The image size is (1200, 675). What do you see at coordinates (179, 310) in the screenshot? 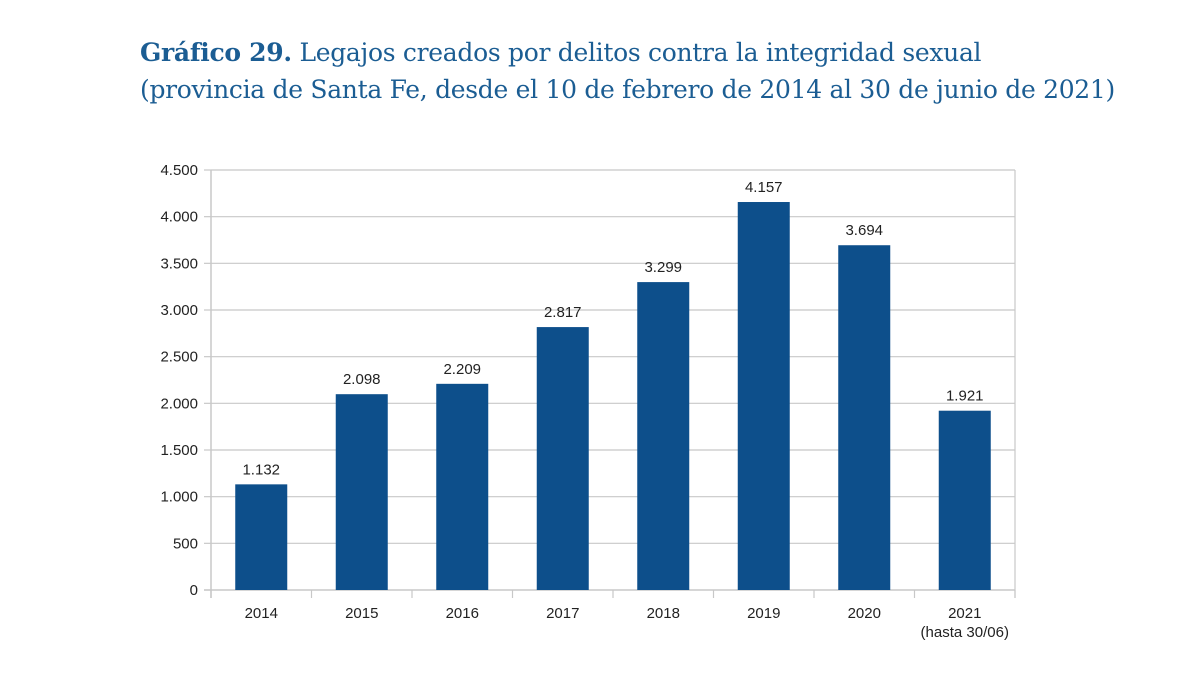
I see `y-tick-label: 3.000` at bounding box center [179, 310].